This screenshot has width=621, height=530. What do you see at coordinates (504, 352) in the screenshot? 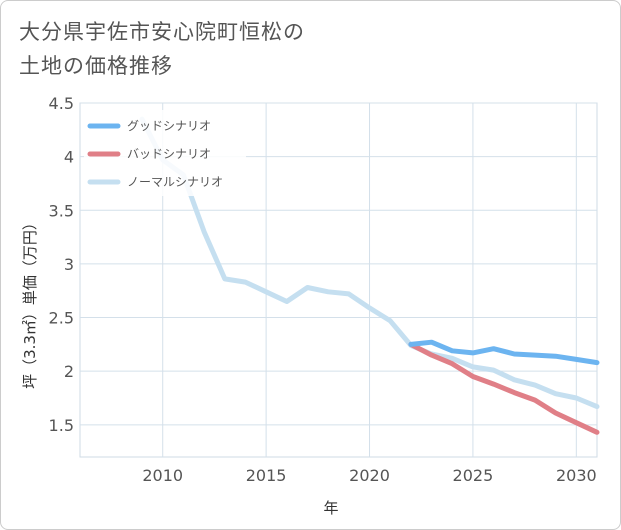
I see `series-line-good` at bounding box center [504, 352].